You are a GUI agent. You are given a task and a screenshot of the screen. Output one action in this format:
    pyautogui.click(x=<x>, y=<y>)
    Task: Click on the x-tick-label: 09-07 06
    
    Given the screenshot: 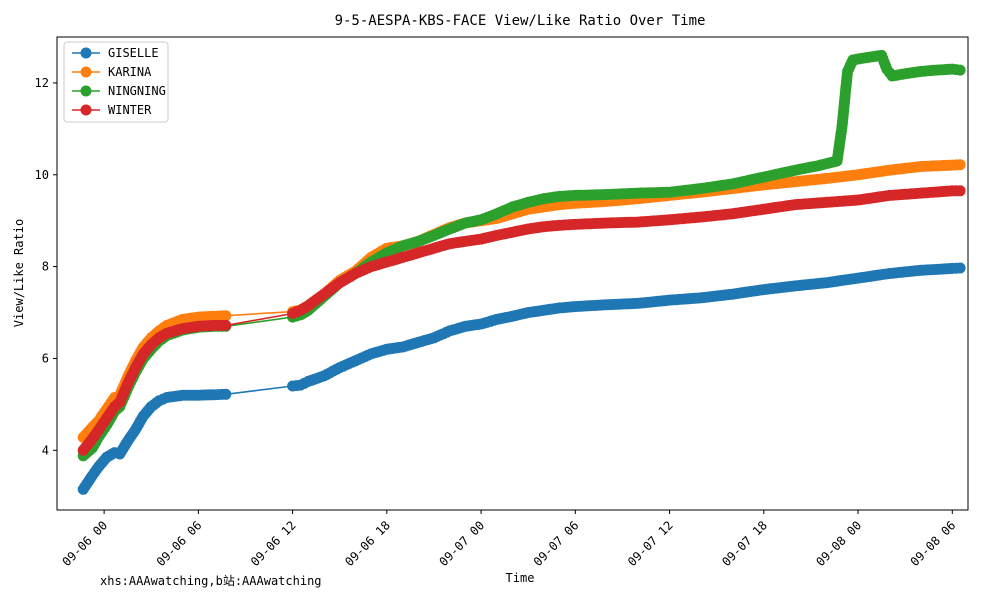 What is the action you would take?
    pyautogui.click(x=556, y=543)
    